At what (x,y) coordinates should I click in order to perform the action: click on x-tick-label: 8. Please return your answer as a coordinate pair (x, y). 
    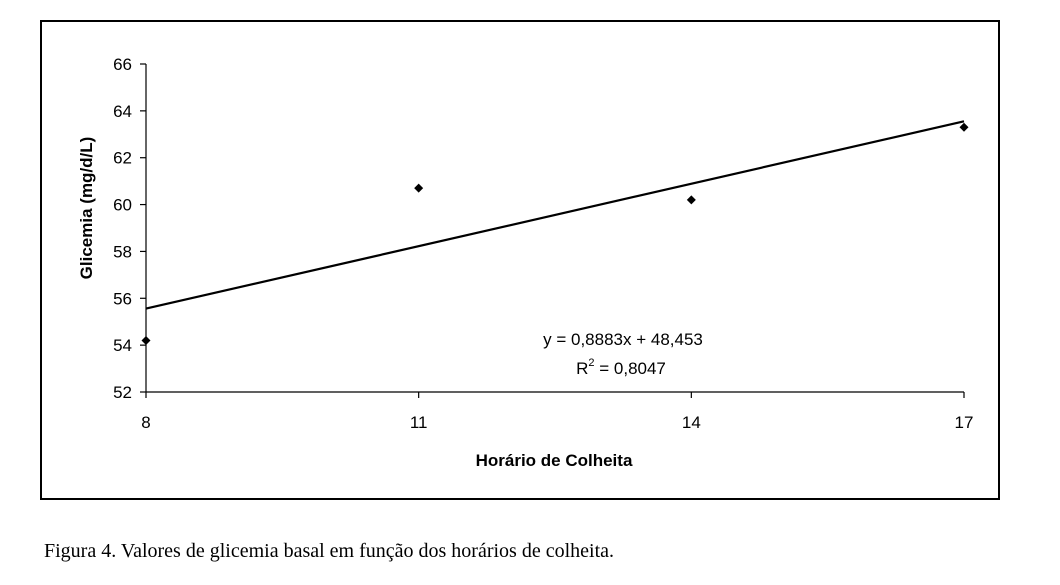
    Looking at the image, I should click on (145, 422).